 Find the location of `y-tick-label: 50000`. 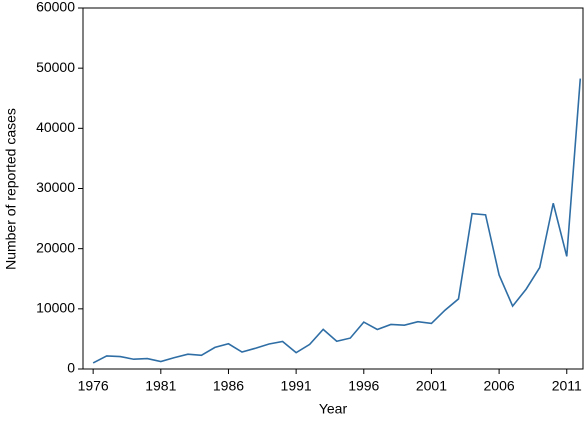

y-tick-label: 50000 is located at coordinates (55, 67).